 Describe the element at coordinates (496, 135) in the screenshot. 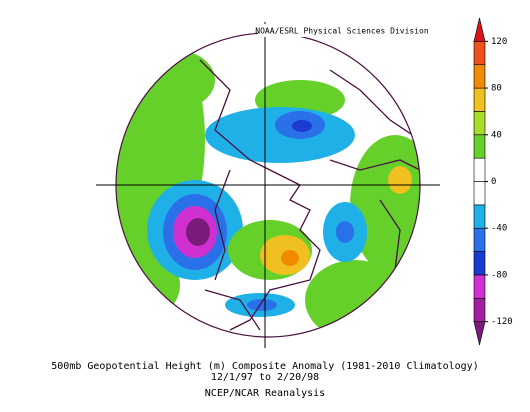

I see `colorbar-tick-label: 40` at that location.